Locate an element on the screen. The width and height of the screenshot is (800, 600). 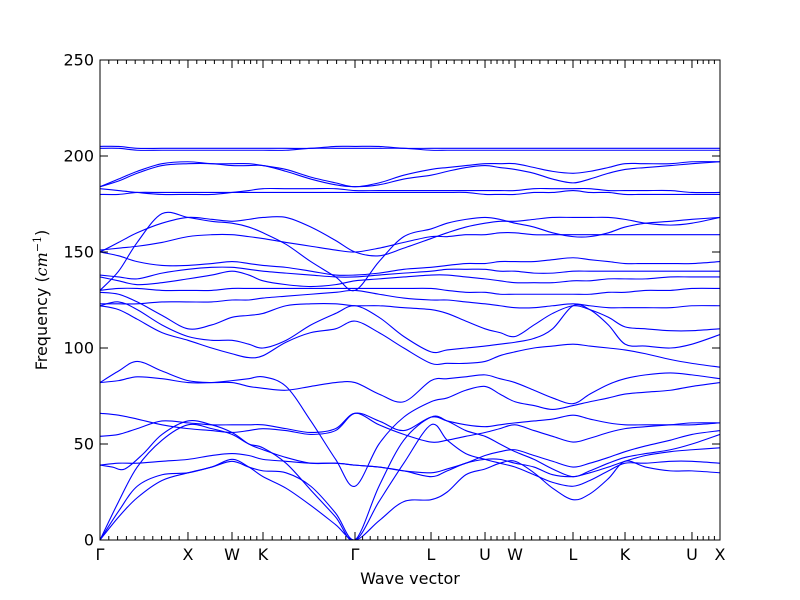
y-tick-labels: 0 50 100 150 200 250 is located at coordinates (78, 300).